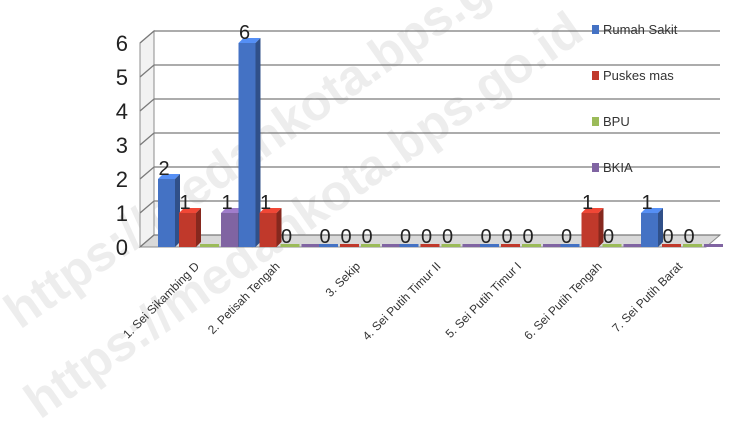 The height and width of the screenshot is (422, 741). I want to click on legend-label: Rumah Sakit, so click(640, 29).